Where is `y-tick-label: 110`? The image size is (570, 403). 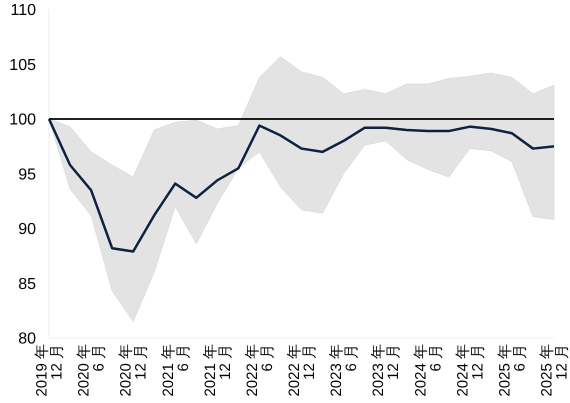
y-tick-label: 110 is located at coordinates (23, 11).